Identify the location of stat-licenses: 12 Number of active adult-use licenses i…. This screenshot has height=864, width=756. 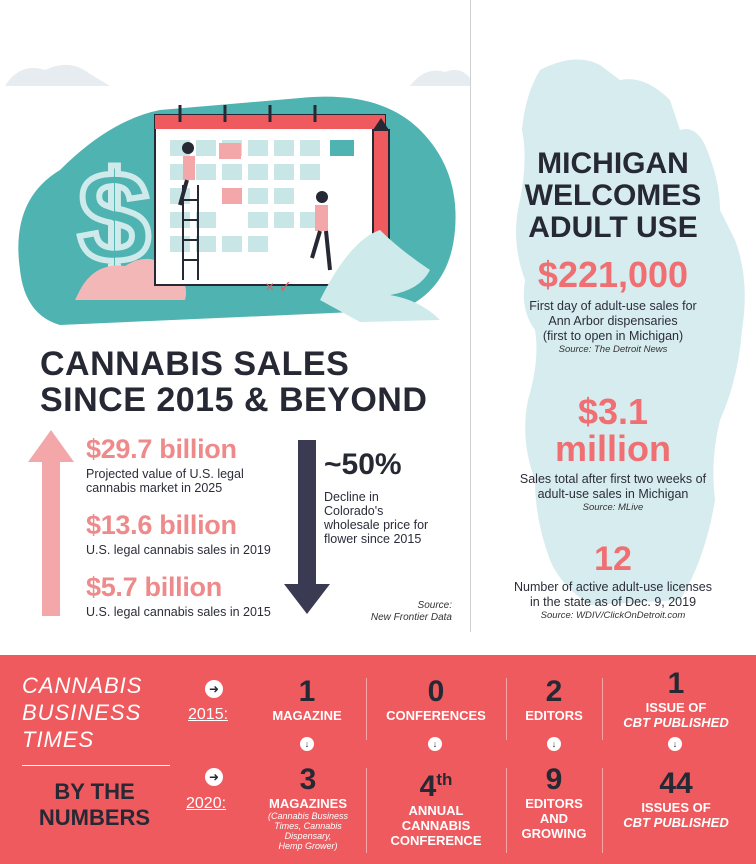
(612, 580).